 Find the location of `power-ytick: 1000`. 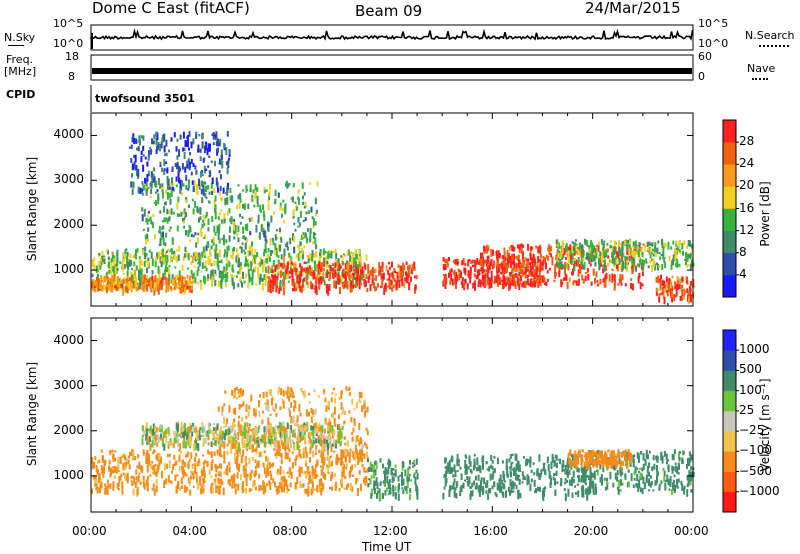

power-ytick: 1000 is located at coordinates (68, 269).